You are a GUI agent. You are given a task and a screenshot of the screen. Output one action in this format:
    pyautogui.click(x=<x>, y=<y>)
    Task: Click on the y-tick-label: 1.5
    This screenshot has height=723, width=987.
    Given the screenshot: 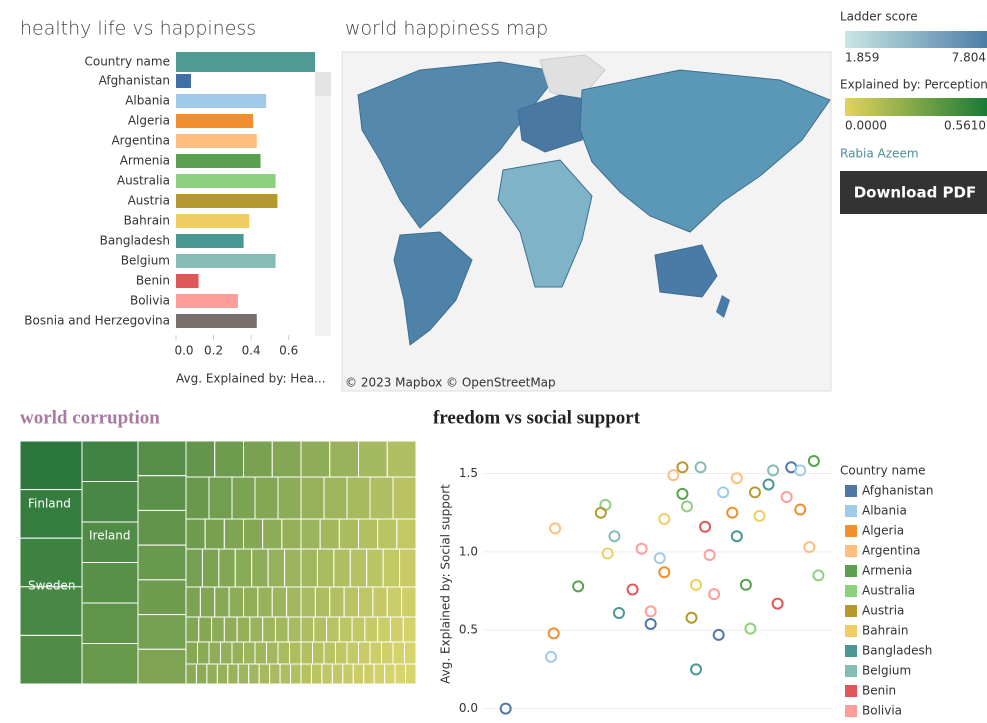 What is the action you would take?
    pyautogui.click(x=468, y=473)
    